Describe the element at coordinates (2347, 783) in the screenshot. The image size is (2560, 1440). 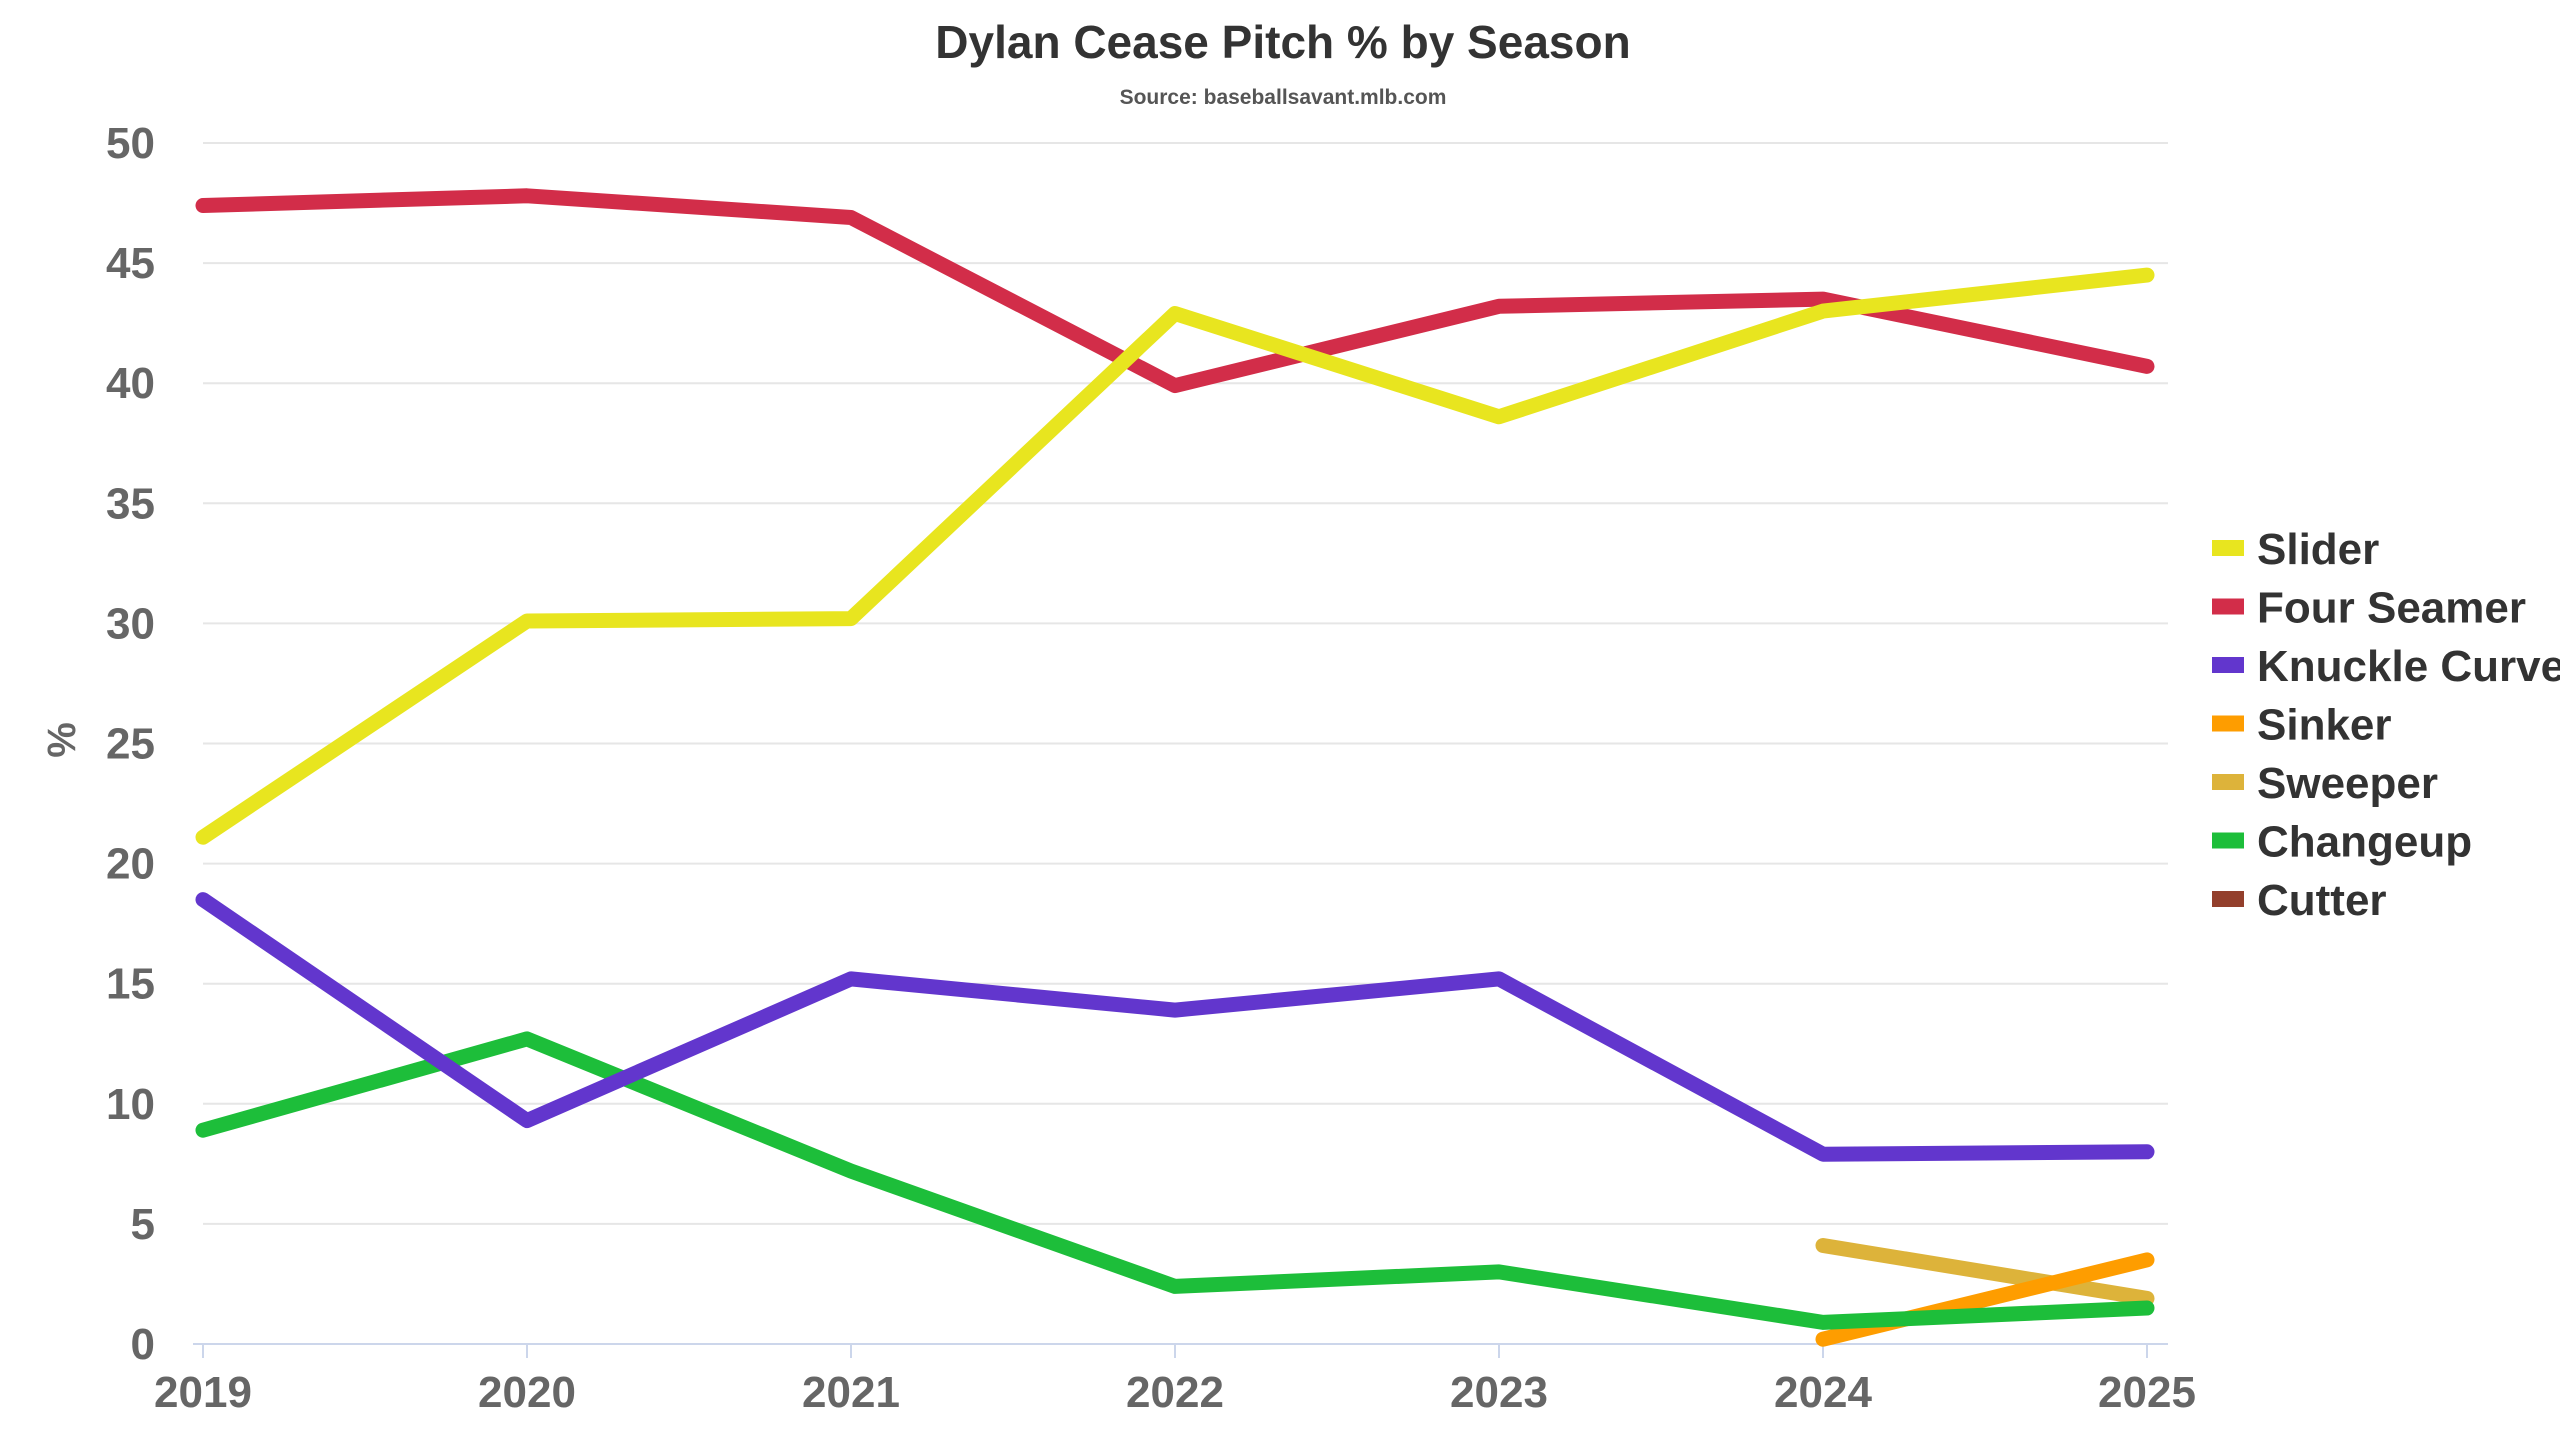
I see `legend-label: Sweeper` at that location.